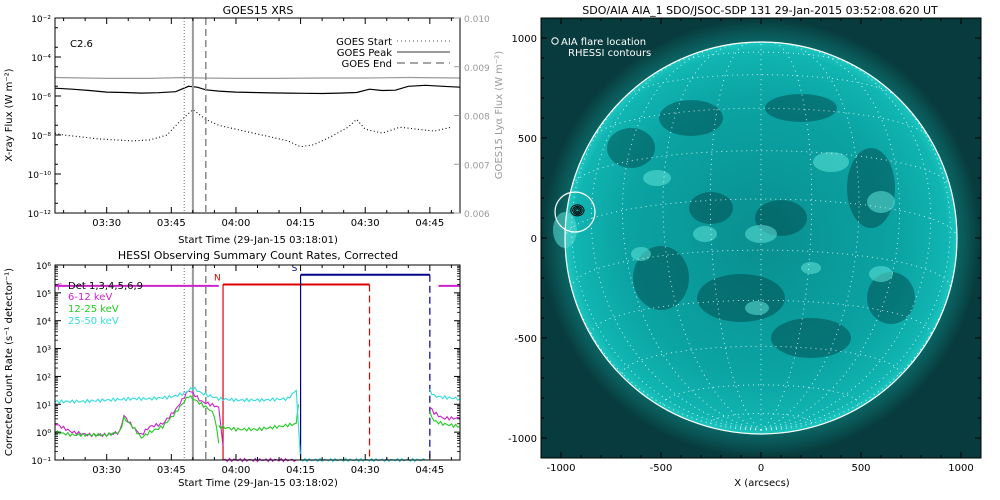  What do you see at coordinates (43, 295) in the screenshot?
I see `hessi-ytick-label: 10⁵` at bounding box center [43, 295].